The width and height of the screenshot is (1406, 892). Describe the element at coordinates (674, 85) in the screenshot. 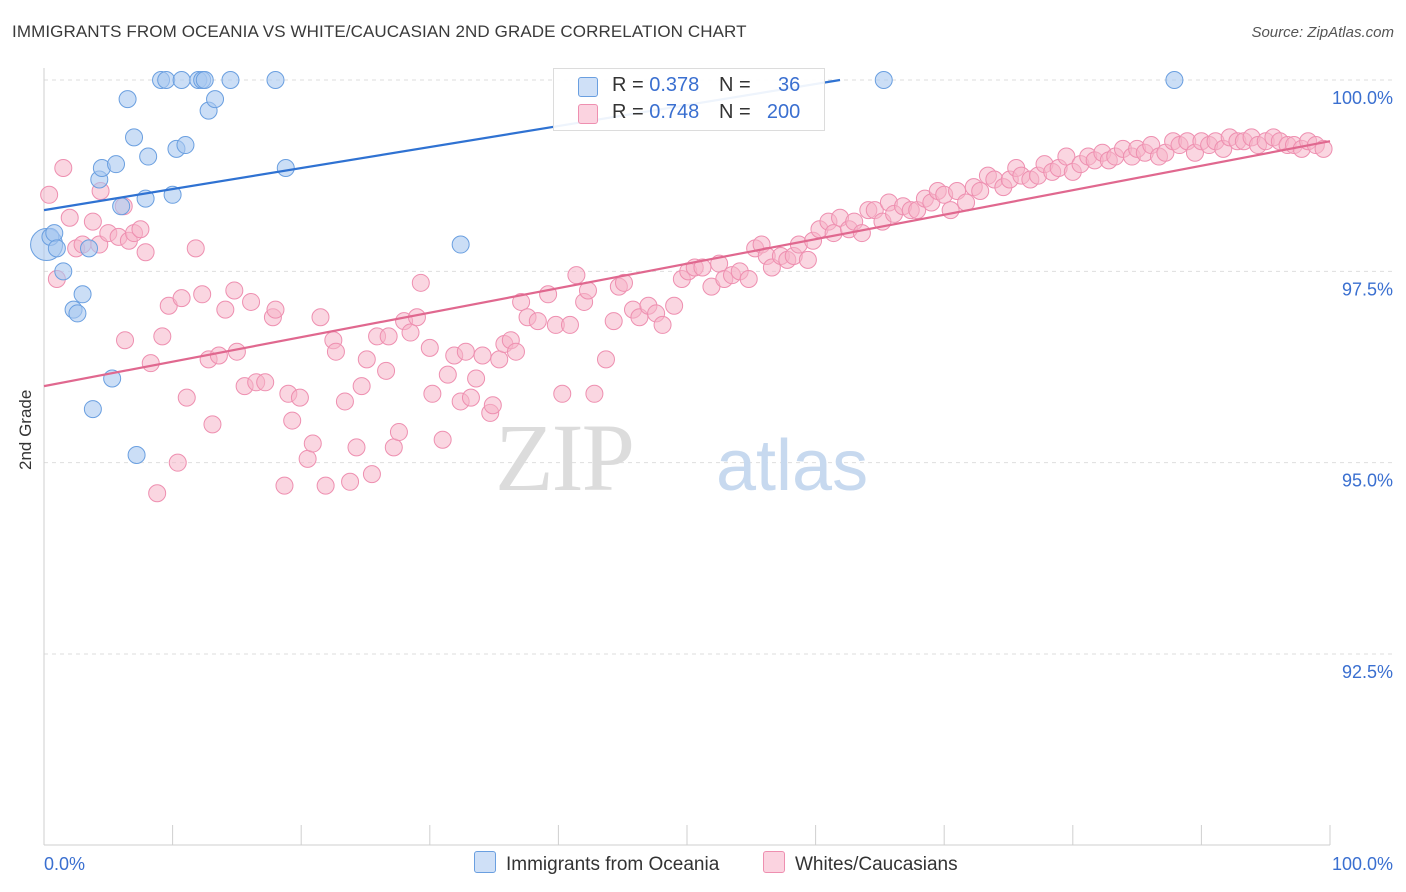

I see `legend-r-value-oceania: 0.378` at that location.